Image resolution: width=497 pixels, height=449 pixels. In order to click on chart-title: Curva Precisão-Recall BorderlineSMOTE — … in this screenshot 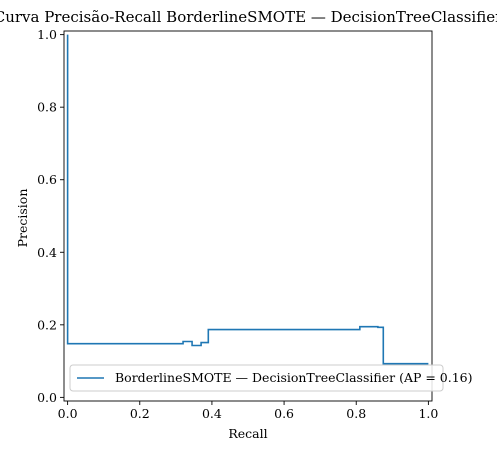, I will do `click(248, 17)`.